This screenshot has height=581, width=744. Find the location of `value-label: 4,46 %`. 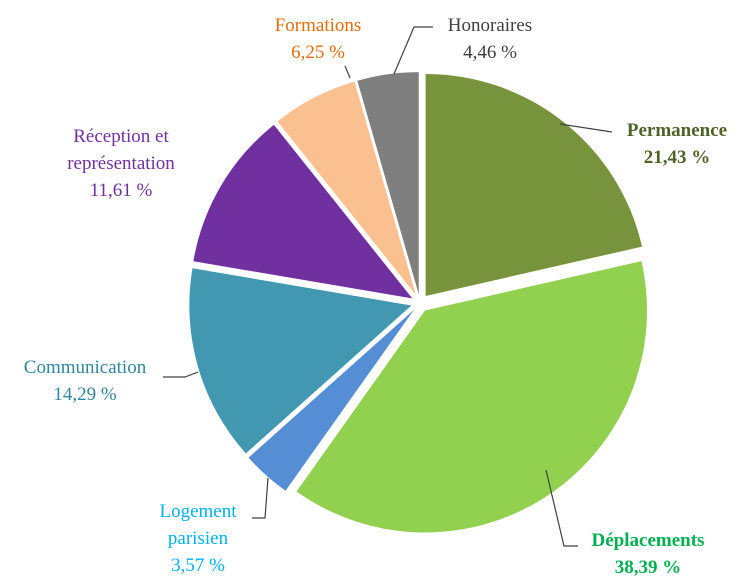

value-label: 4,46 % is located at coordinates (490, 52).